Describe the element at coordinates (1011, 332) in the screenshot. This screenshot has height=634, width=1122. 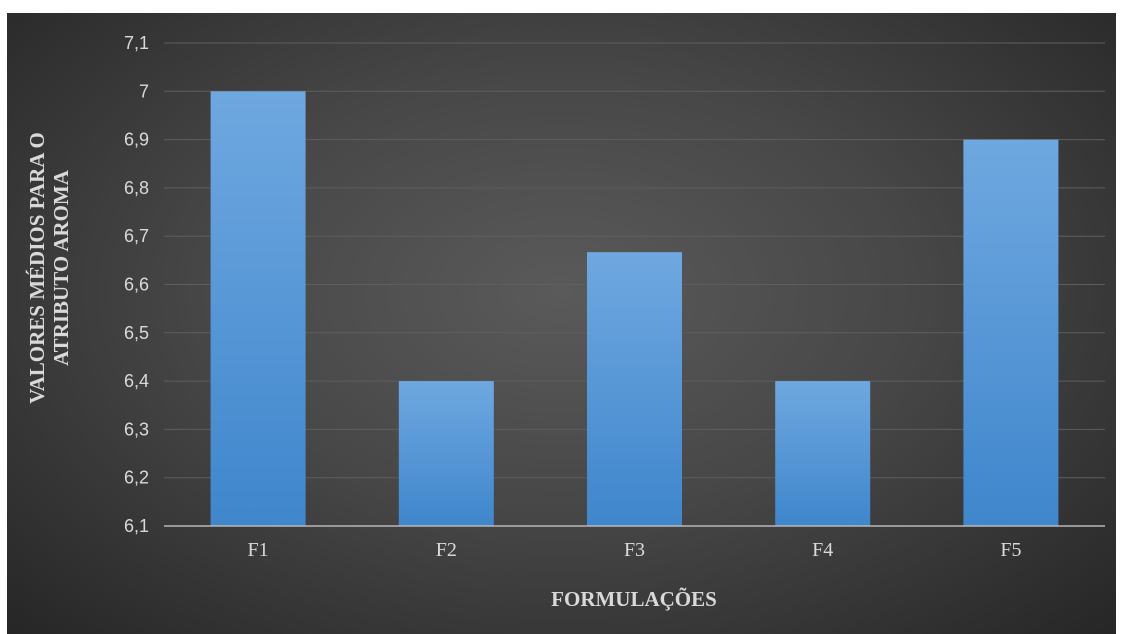
I see `bar-f5` at that location.